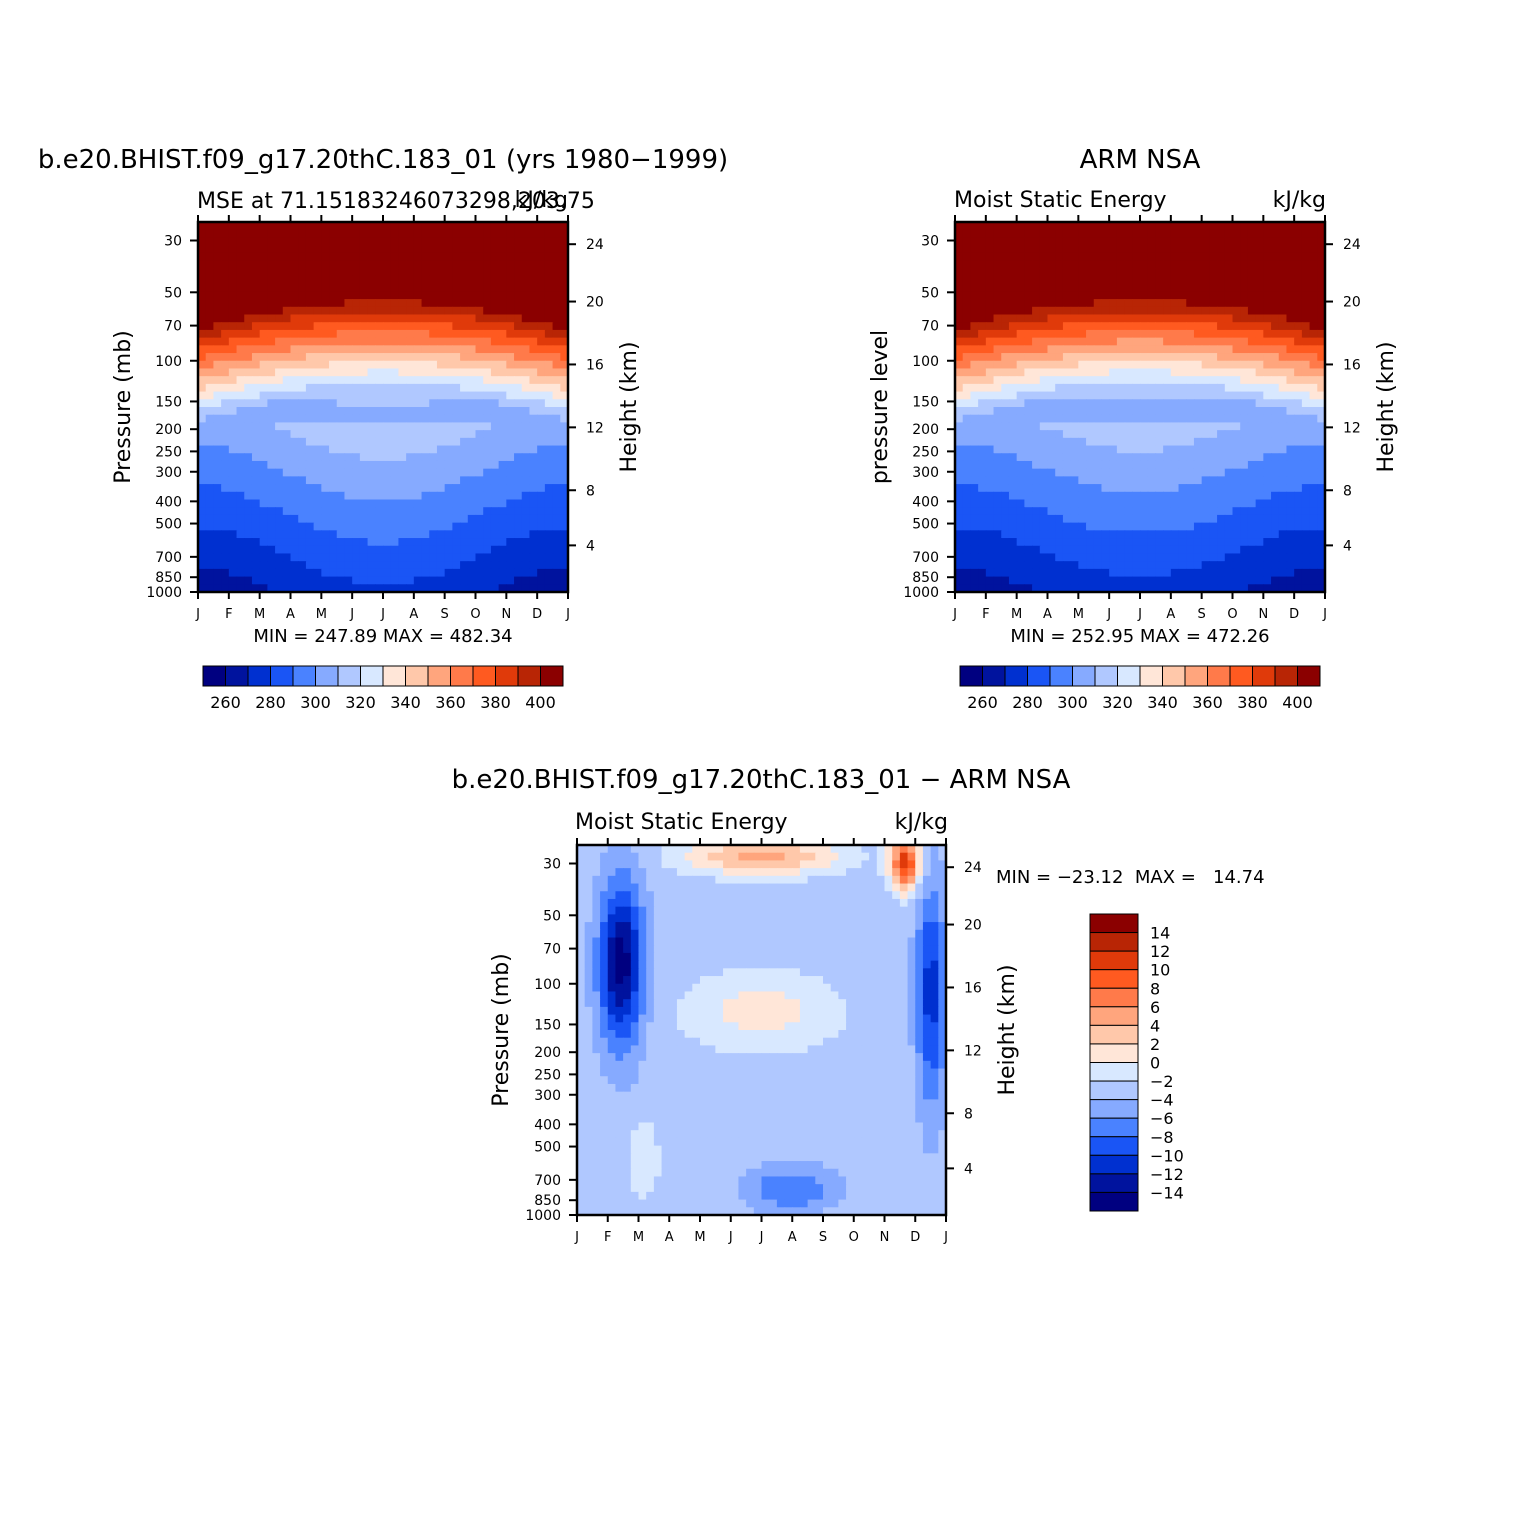  Describe the element at coordinates (439, 676) in the screenshot. I see `colorbar-swatch` at that location.